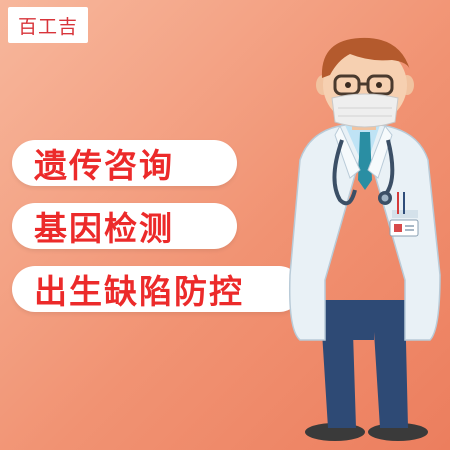 This screenshot has width=450, height=450. I want to click on tie, so click(365, 161).